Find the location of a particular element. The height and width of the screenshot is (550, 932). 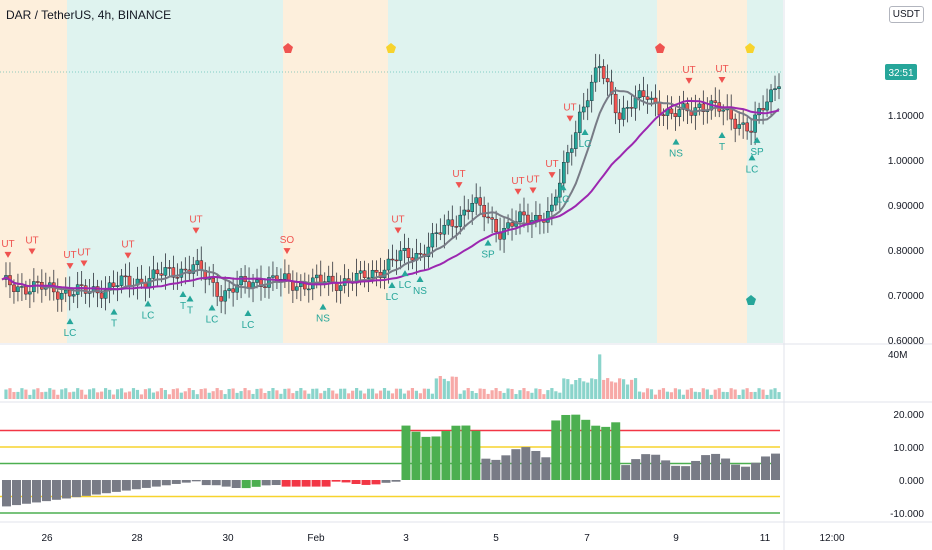

signal-lc: LC is located at coordinates (148, 310).